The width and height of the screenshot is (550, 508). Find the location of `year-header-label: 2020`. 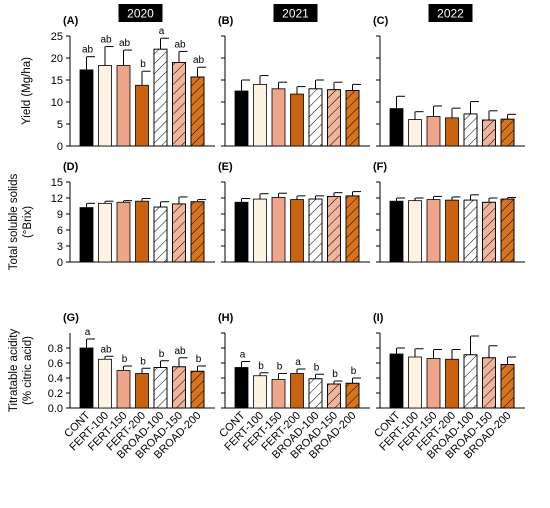

year-header-label: 2020 is located at coordinates (140, 14).